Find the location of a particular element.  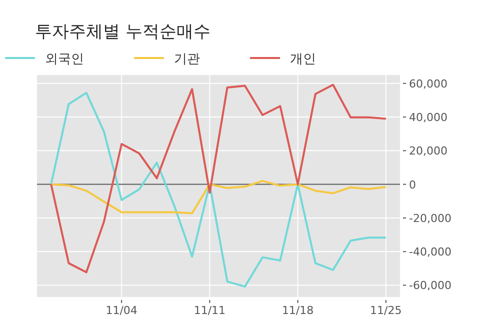

y-tick-label: 0 is located at coordinates (412, 185).